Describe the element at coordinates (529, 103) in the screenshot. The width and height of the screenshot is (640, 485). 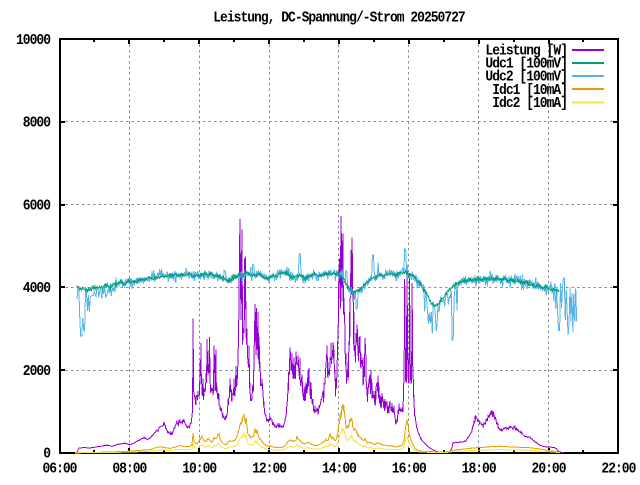
I see `svg-text: Idc2 [10mA]` at that location.